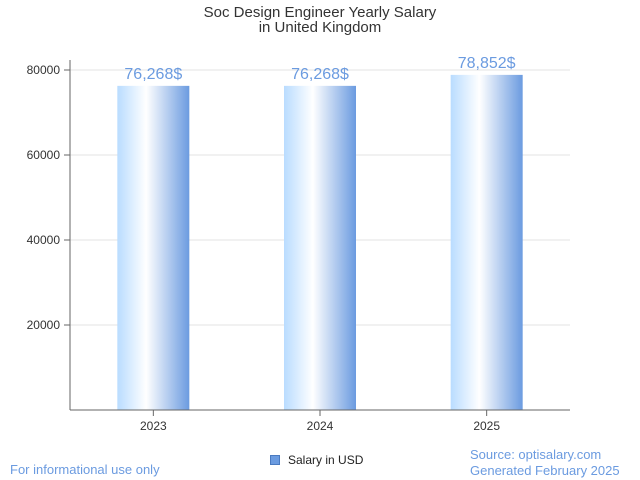 The image size is (640, 480). Describe the element at coordinates (486, 426) in the screenshot. I see `x-tick-label: 2025` at that location.